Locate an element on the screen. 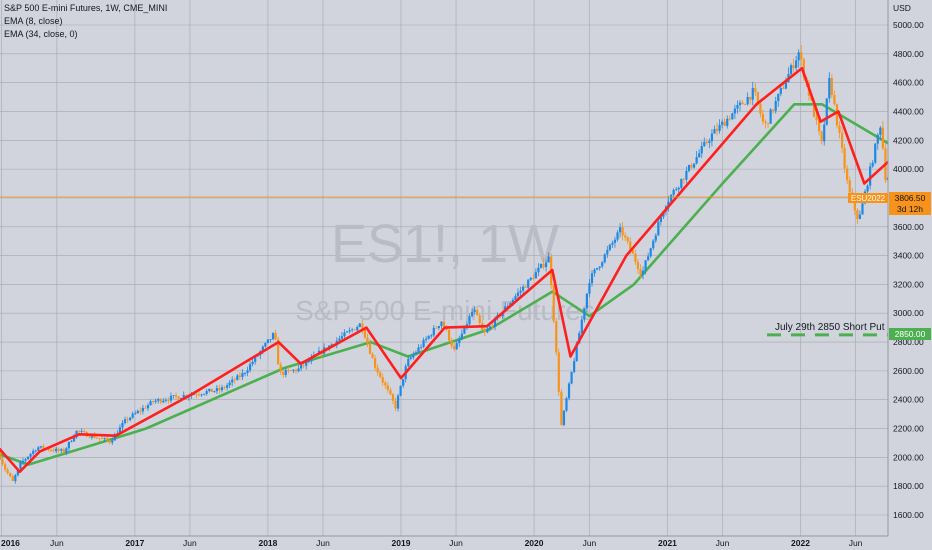 This screenshot has width=932, height=550. annotation-label: July 29th 2850 Short Put is located at coordinates (830, 327).